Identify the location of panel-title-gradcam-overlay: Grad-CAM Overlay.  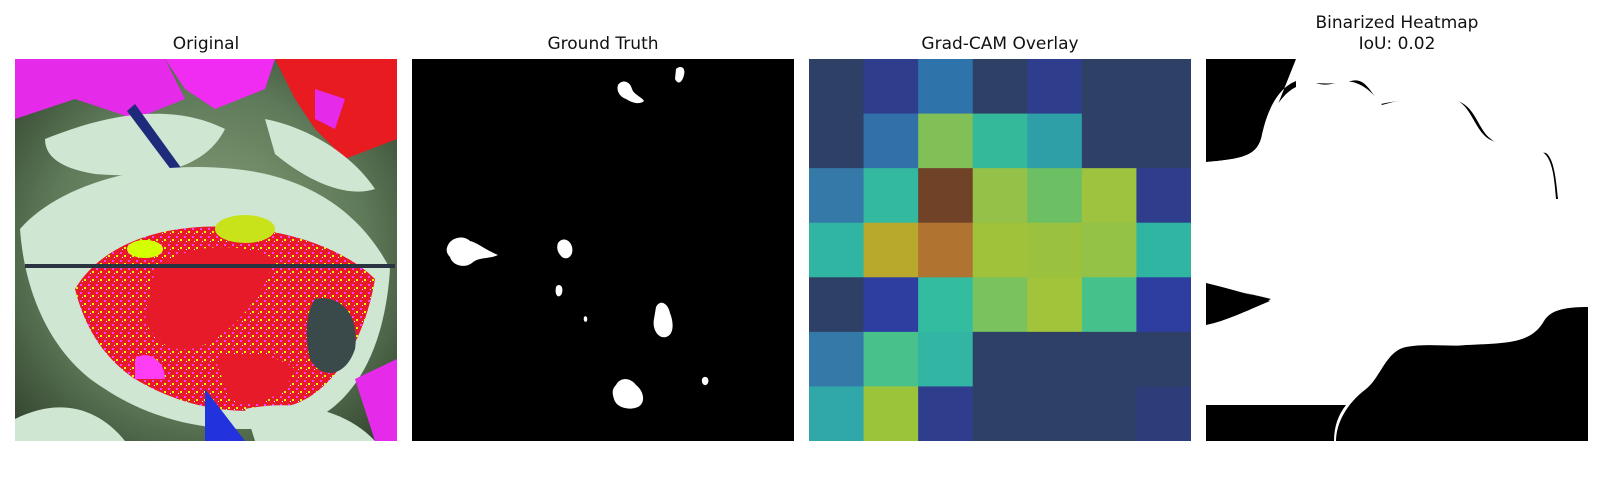
(1000, 44).